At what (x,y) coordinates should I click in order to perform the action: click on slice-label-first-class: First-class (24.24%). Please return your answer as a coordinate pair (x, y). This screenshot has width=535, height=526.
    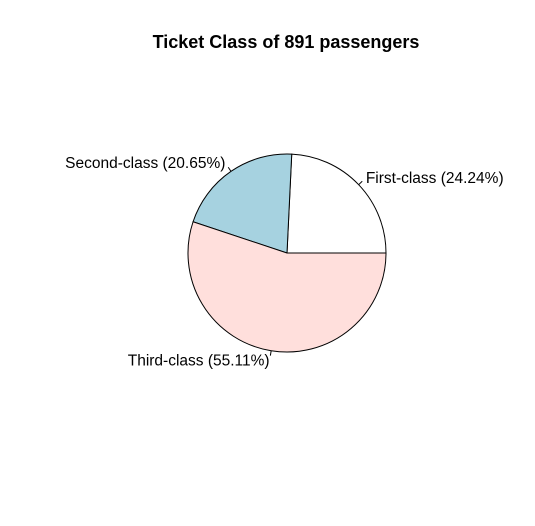
    Looking at the image, I should click on (435, 178).